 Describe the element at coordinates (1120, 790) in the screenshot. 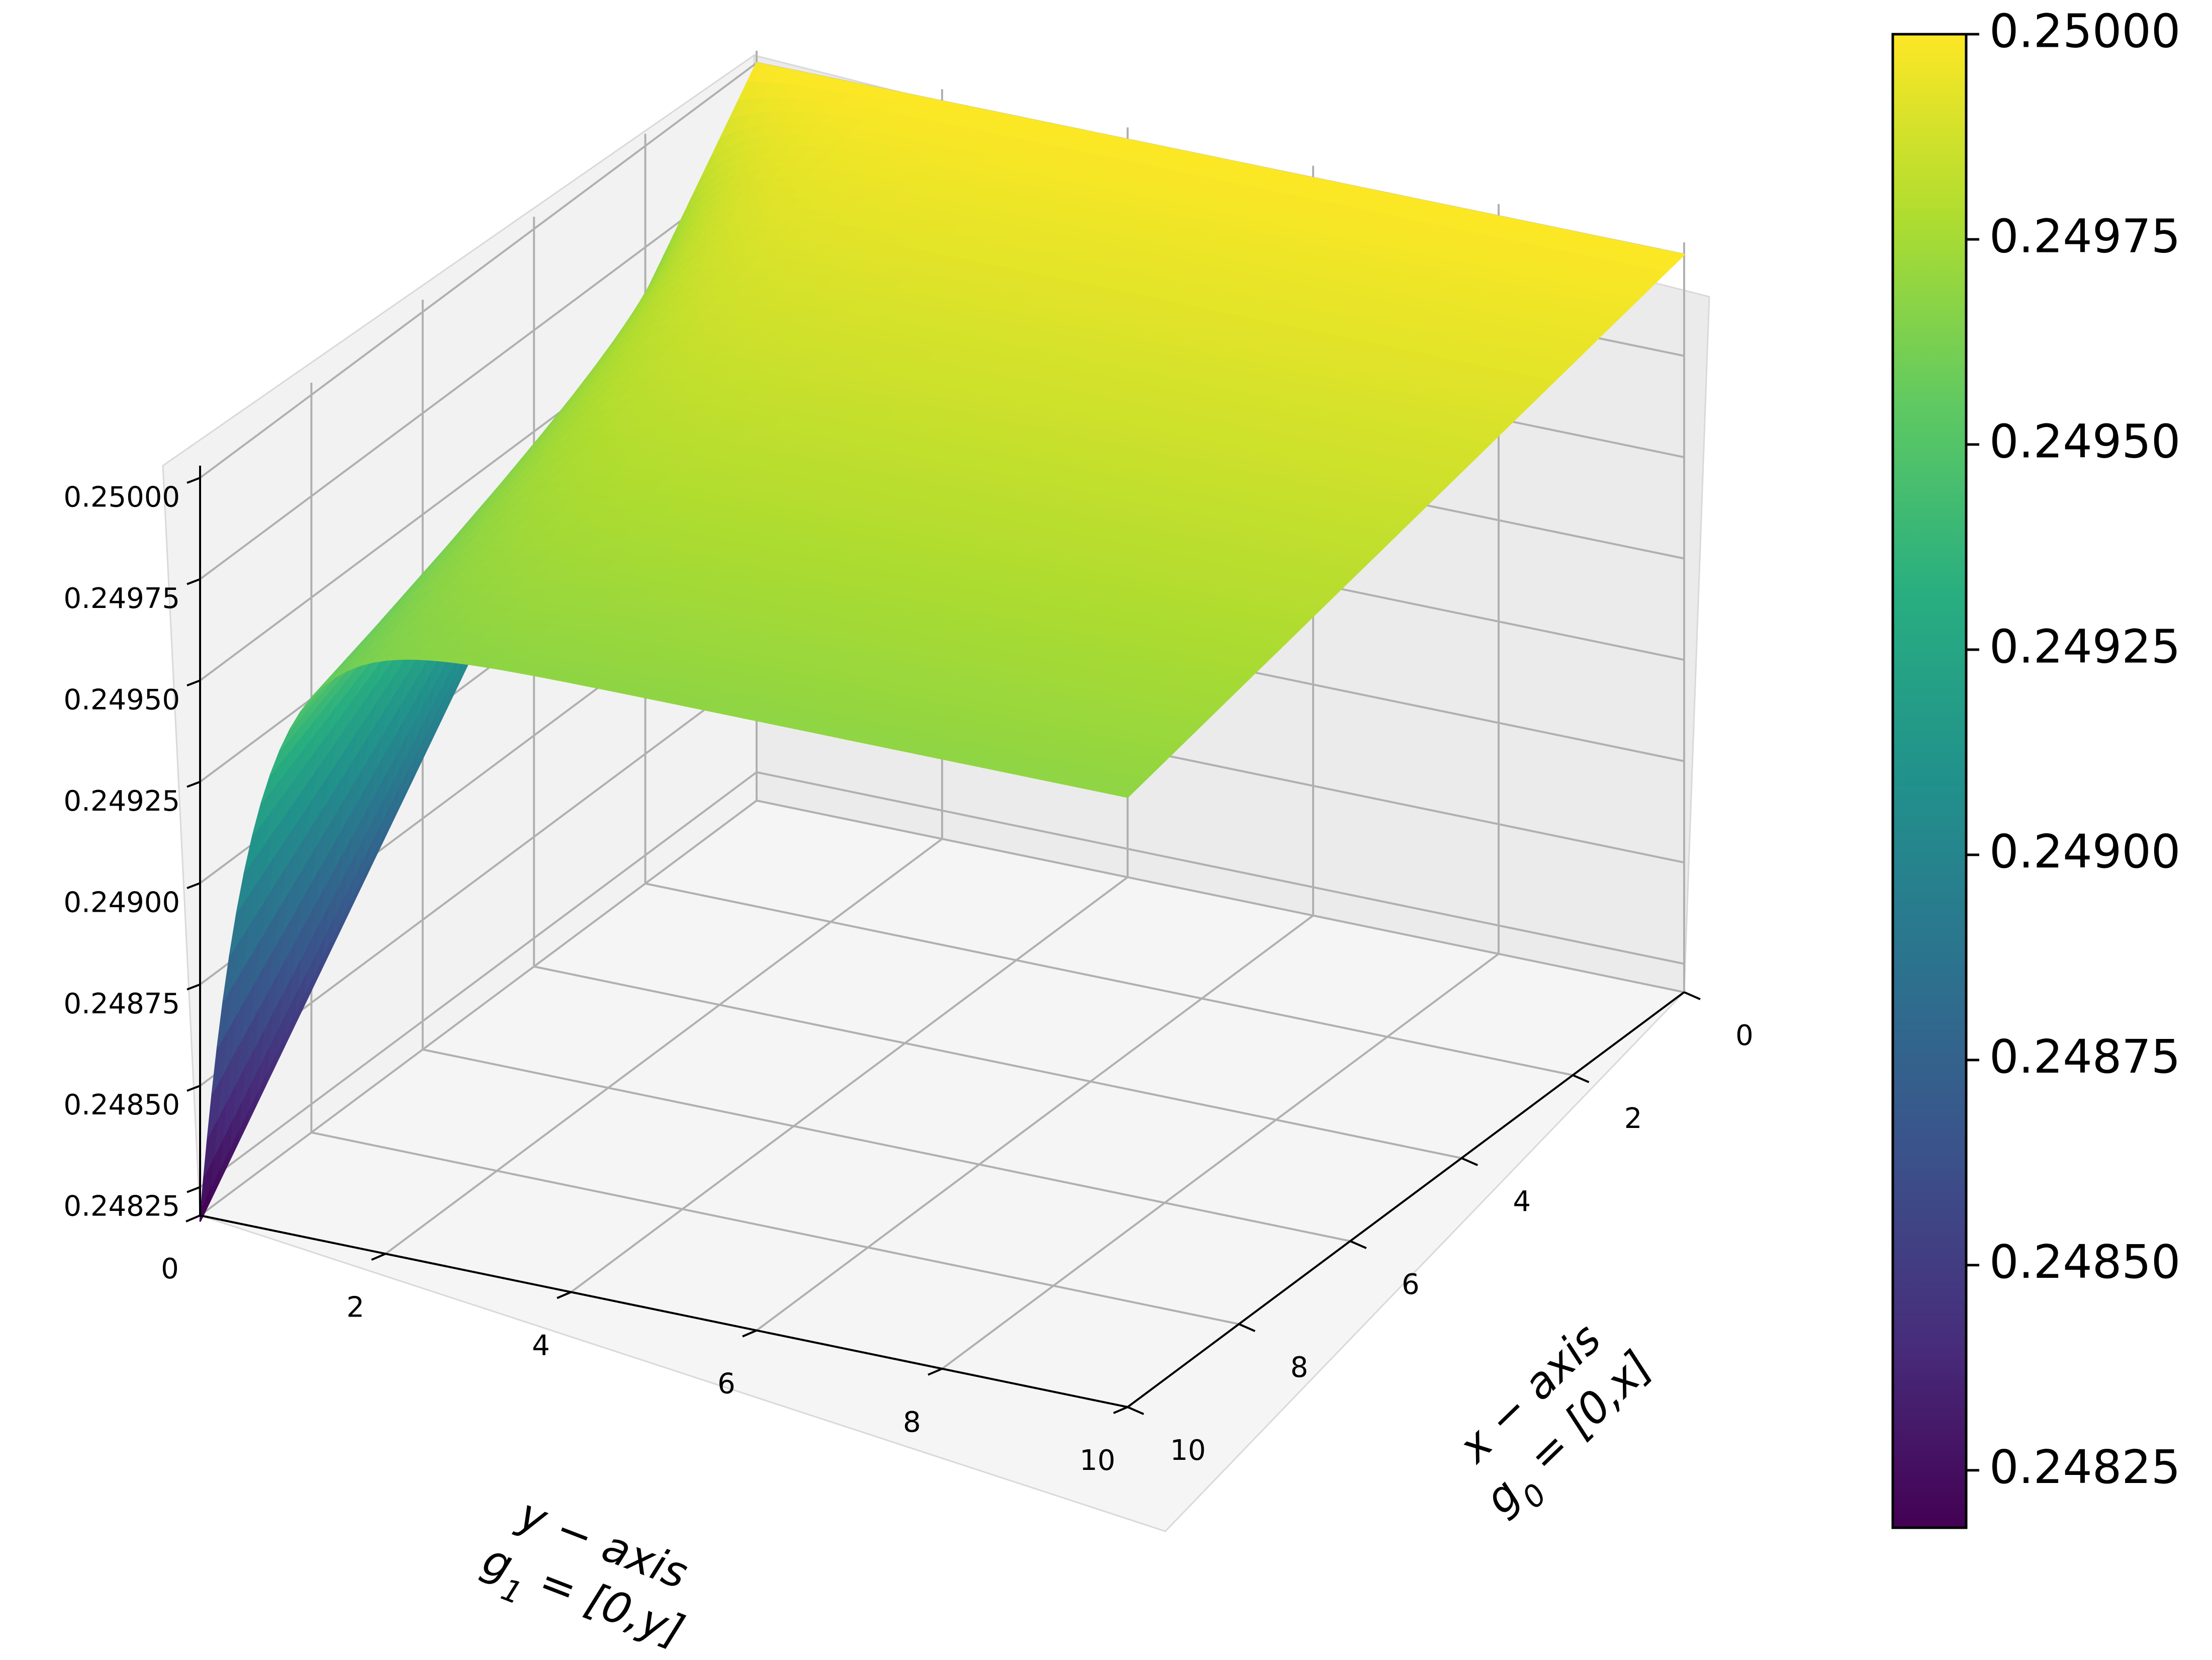

I see `surface-patch` at that location.